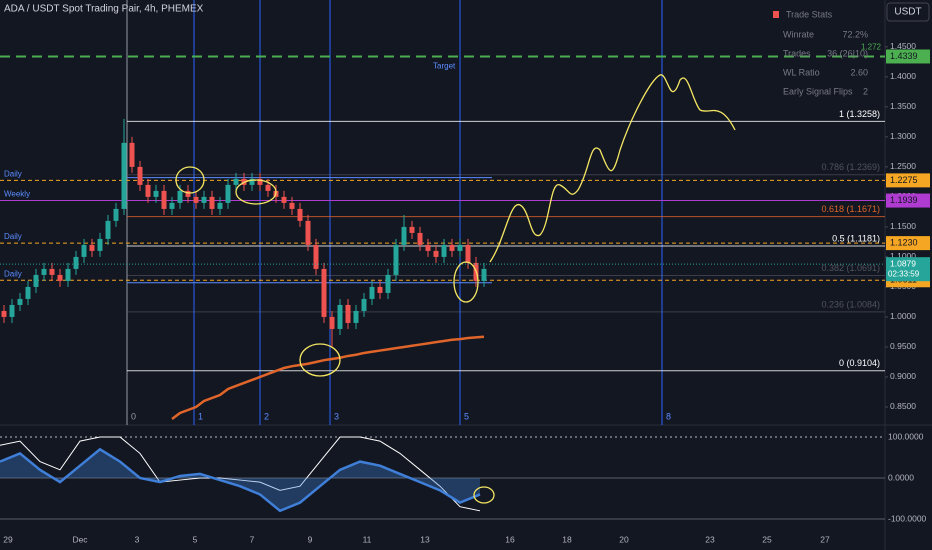 This screenshot has height=550, width=932. I want to click on cycle-label: 8, so click(668, 416).